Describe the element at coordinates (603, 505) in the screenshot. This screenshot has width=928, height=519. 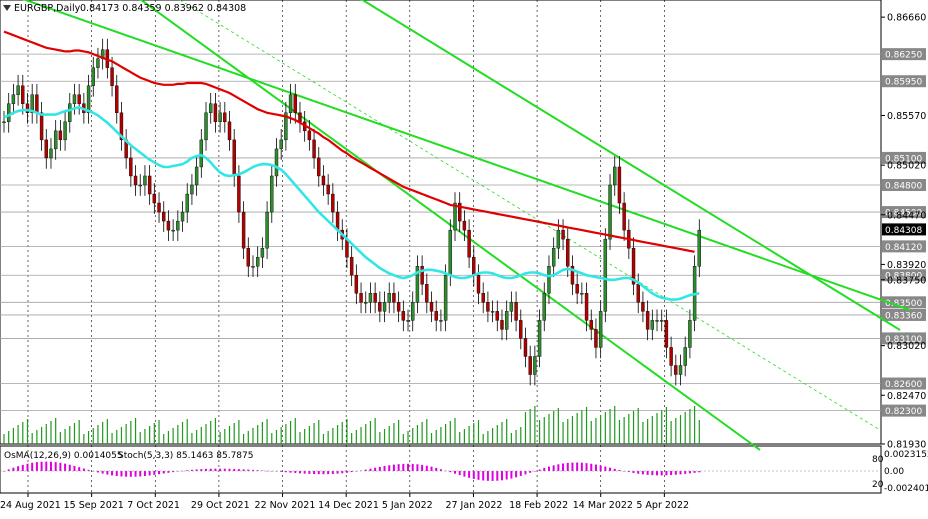
I see `date-label: 14 Mar 2022` at that location.